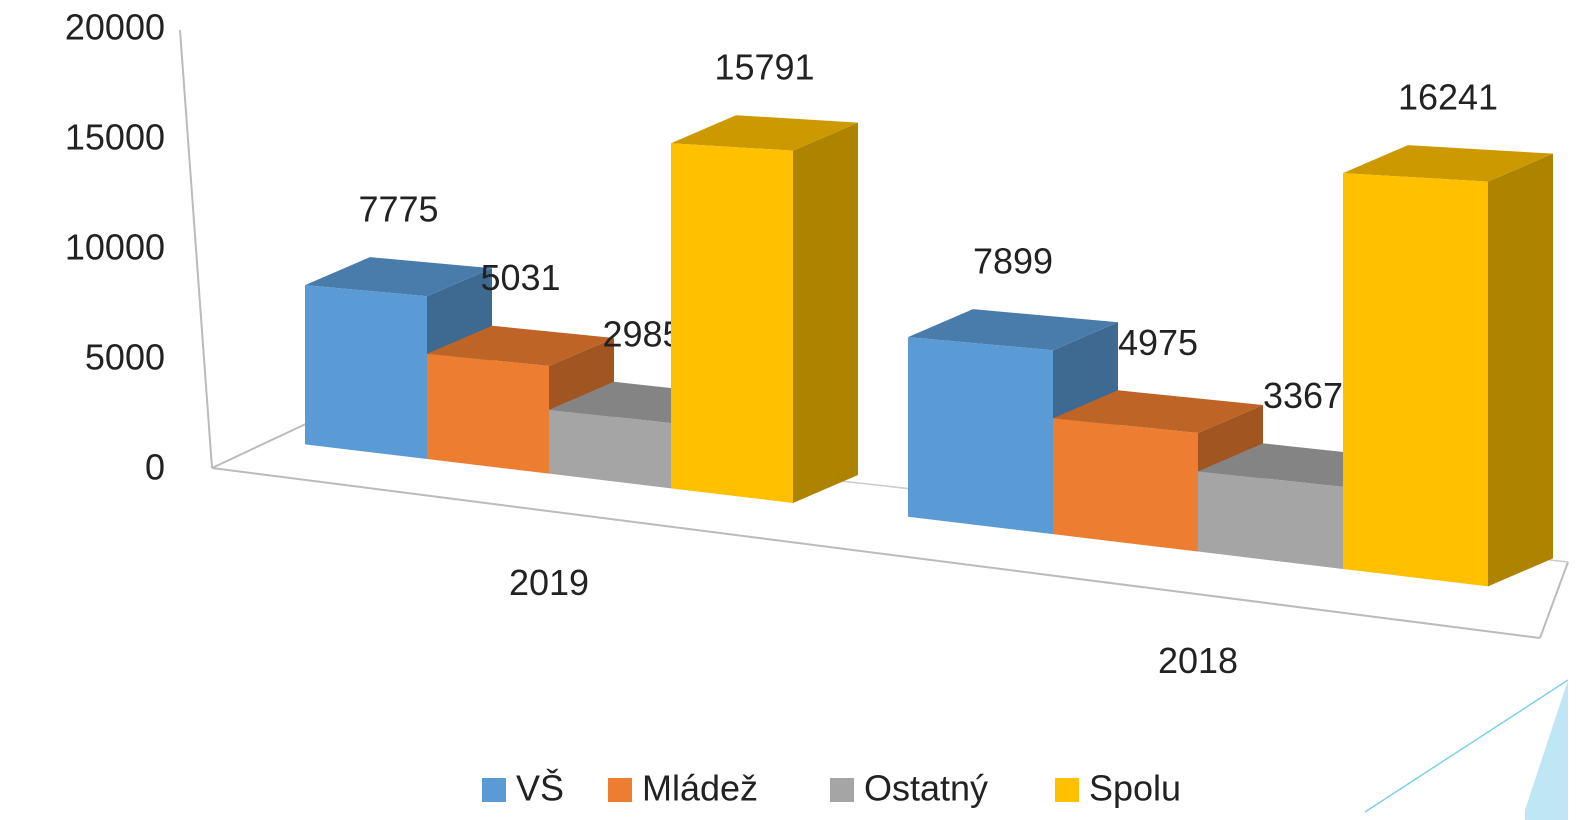 Image resolution: width=1582 pixels, height=820 pixels. What do you see at coordinates (155, 467) in the screenshot?
I see `y-tick-label: 0` at bounding box center [155, 467].